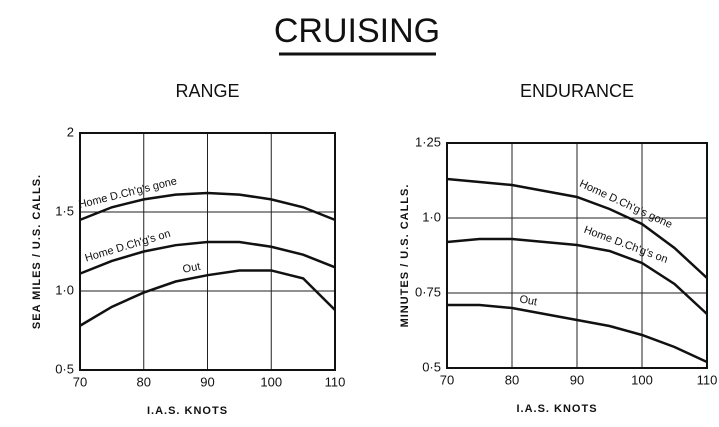  What do you see at coordinates (428, 141) in the screenshot?
I see `y-tick-label: 1·25` at bounding box center [428, 141].